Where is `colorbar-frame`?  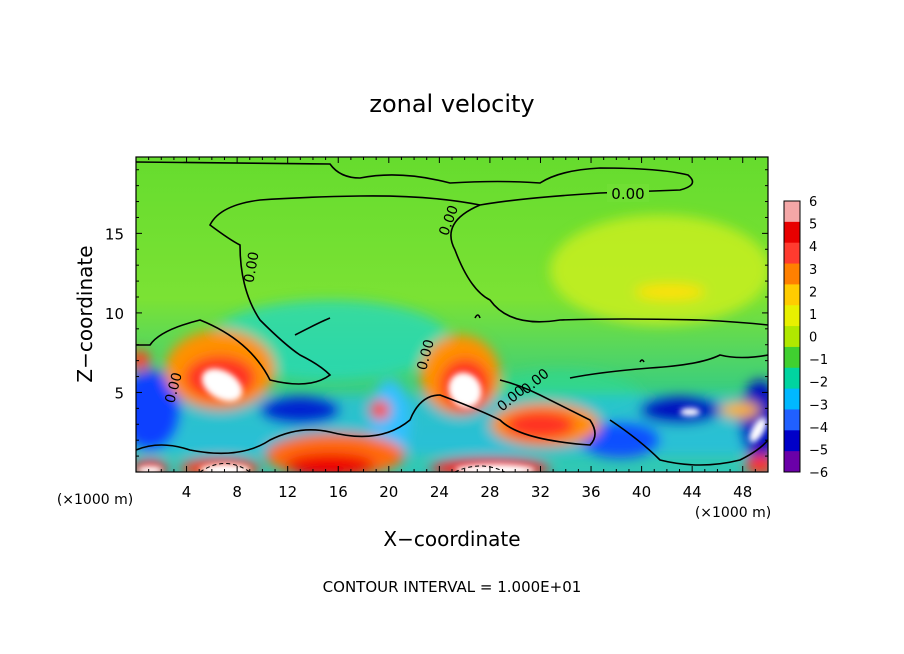
colorbar-frame is located at coordinates (792, 336).